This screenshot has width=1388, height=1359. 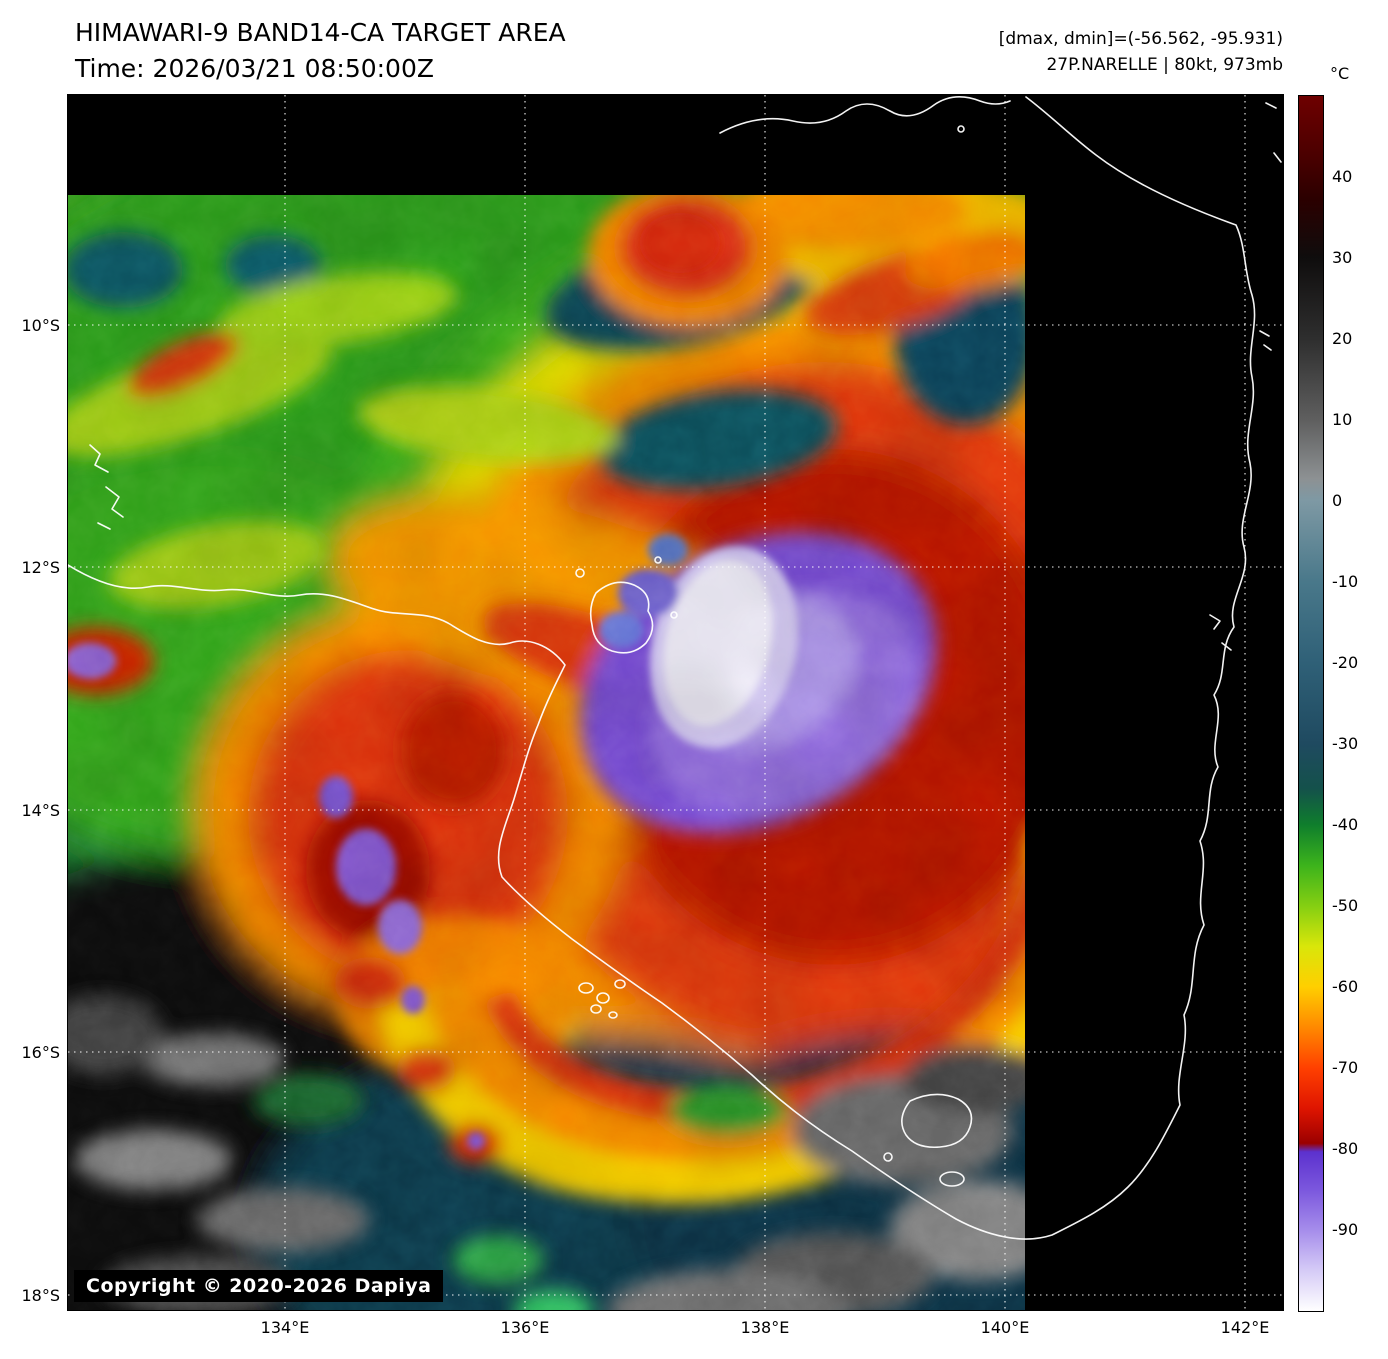 I want to click on lat-label-12s: 12°S, so click(x=40, y=567).